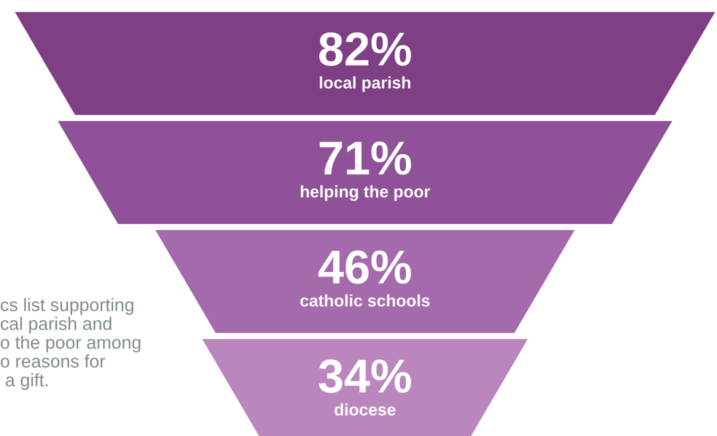  What do you see at coordinates (365, 376) in the screenshot?
I see `data-label: 34%` at bounding box center [365, 376].